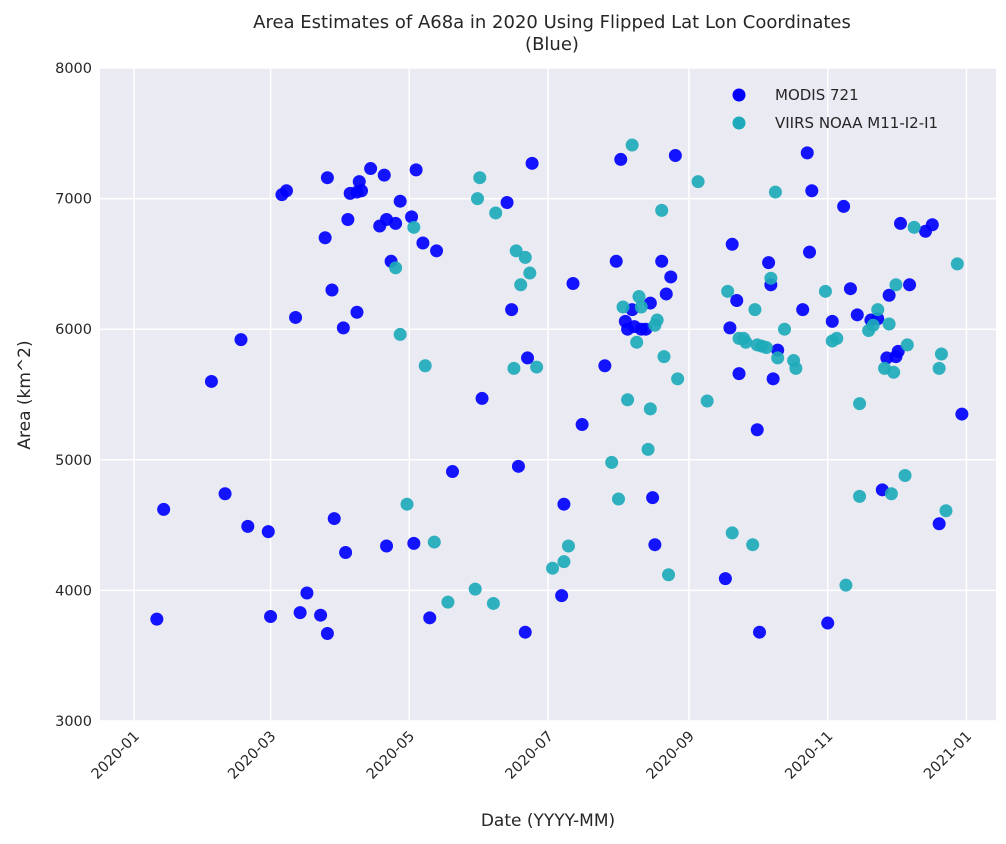 The width and height of the screenshot is (1006, 844). Describe the element at coordinates (671, 756) in the screenshot. I see `x-tick-label: 2020-09` at that location.